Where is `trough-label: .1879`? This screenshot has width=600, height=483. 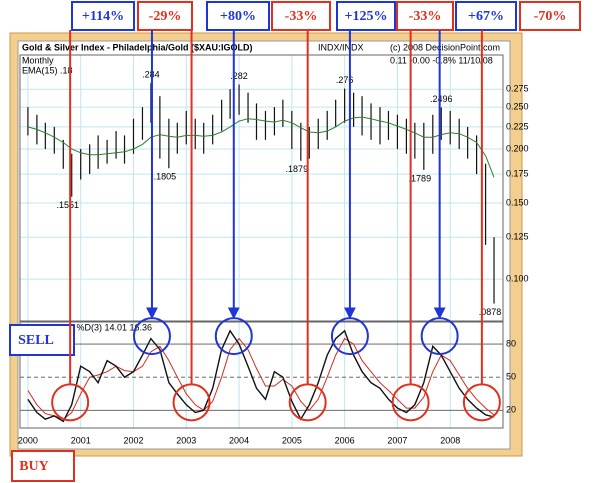
trough-label: .1879 is located at coordinates (297, 169).